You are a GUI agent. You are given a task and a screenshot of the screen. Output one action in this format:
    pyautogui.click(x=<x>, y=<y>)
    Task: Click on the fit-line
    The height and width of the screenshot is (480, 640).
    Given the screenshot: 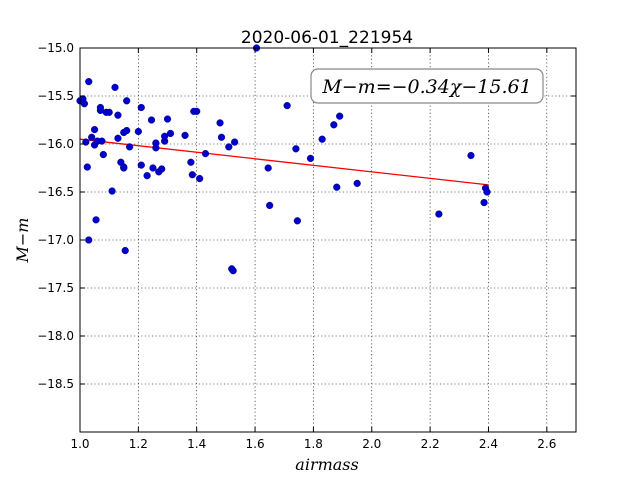 What is the action you would take?
    pyautogui.click(x=284, y=162)
    